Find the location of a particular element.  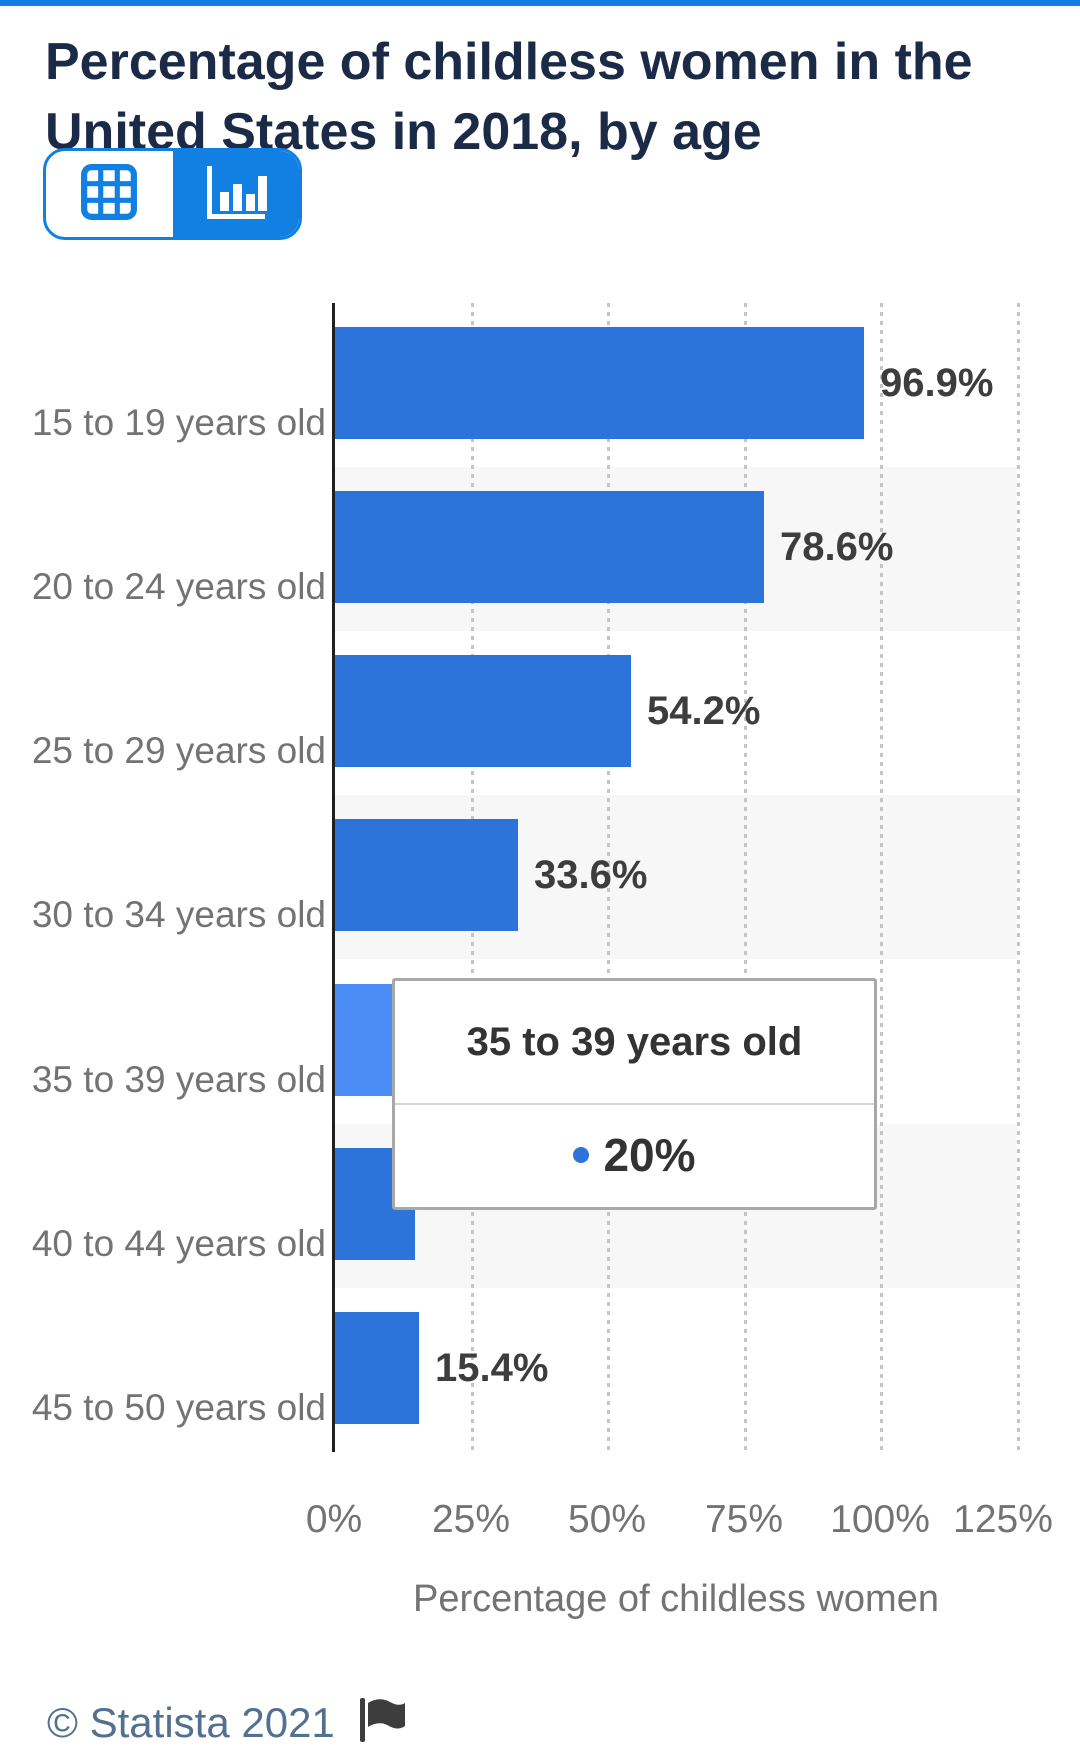

tooltip-category: 35 to 39 years old is located at coordinates (634, 1043).